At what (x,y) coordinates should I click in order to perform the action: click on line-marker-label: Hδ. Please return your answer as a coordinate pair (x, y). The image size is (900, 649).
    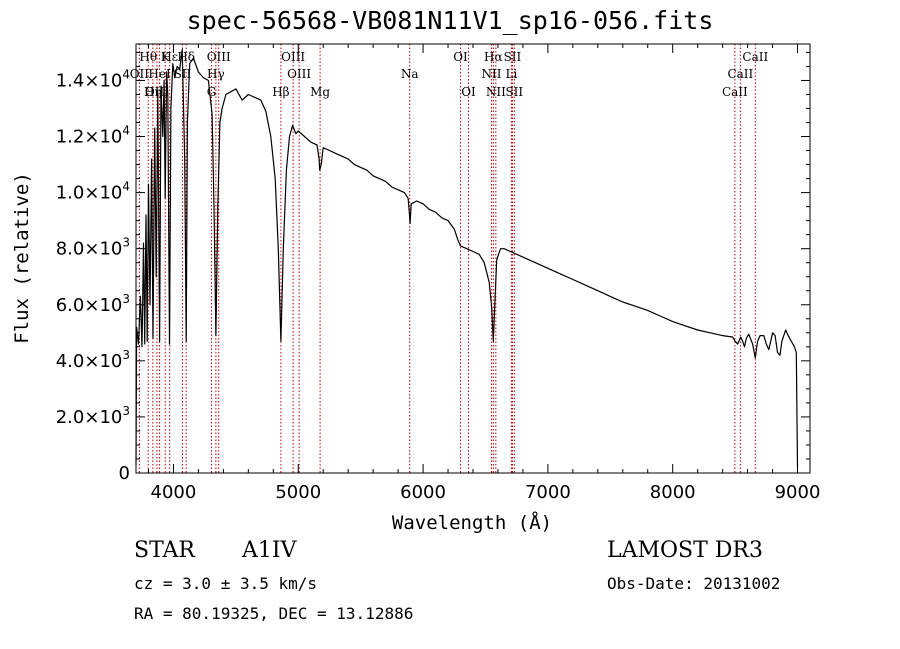
    Looking at the image, I should click on (186, 57).